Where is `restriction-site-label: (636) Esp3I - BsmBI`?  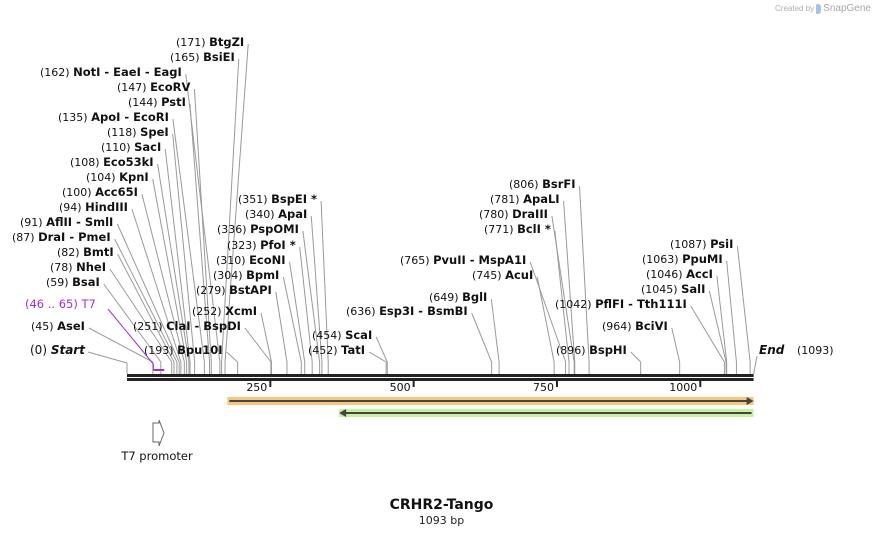 restriction-site-label: (636) Esp3I - BsmBI is located at coordinates (407, 311).